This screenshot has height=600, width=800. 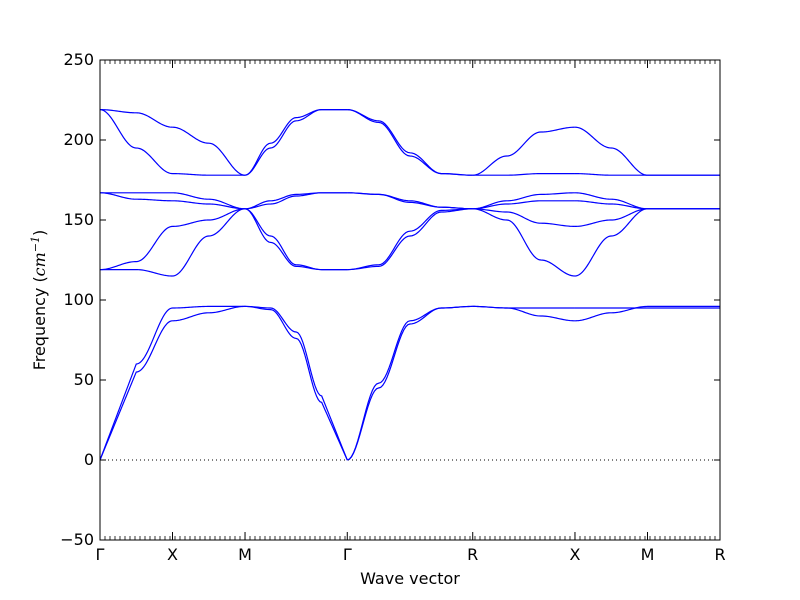 I want to click on y-axis-label: Frequency (cm−1), so click(x=39, y=300).